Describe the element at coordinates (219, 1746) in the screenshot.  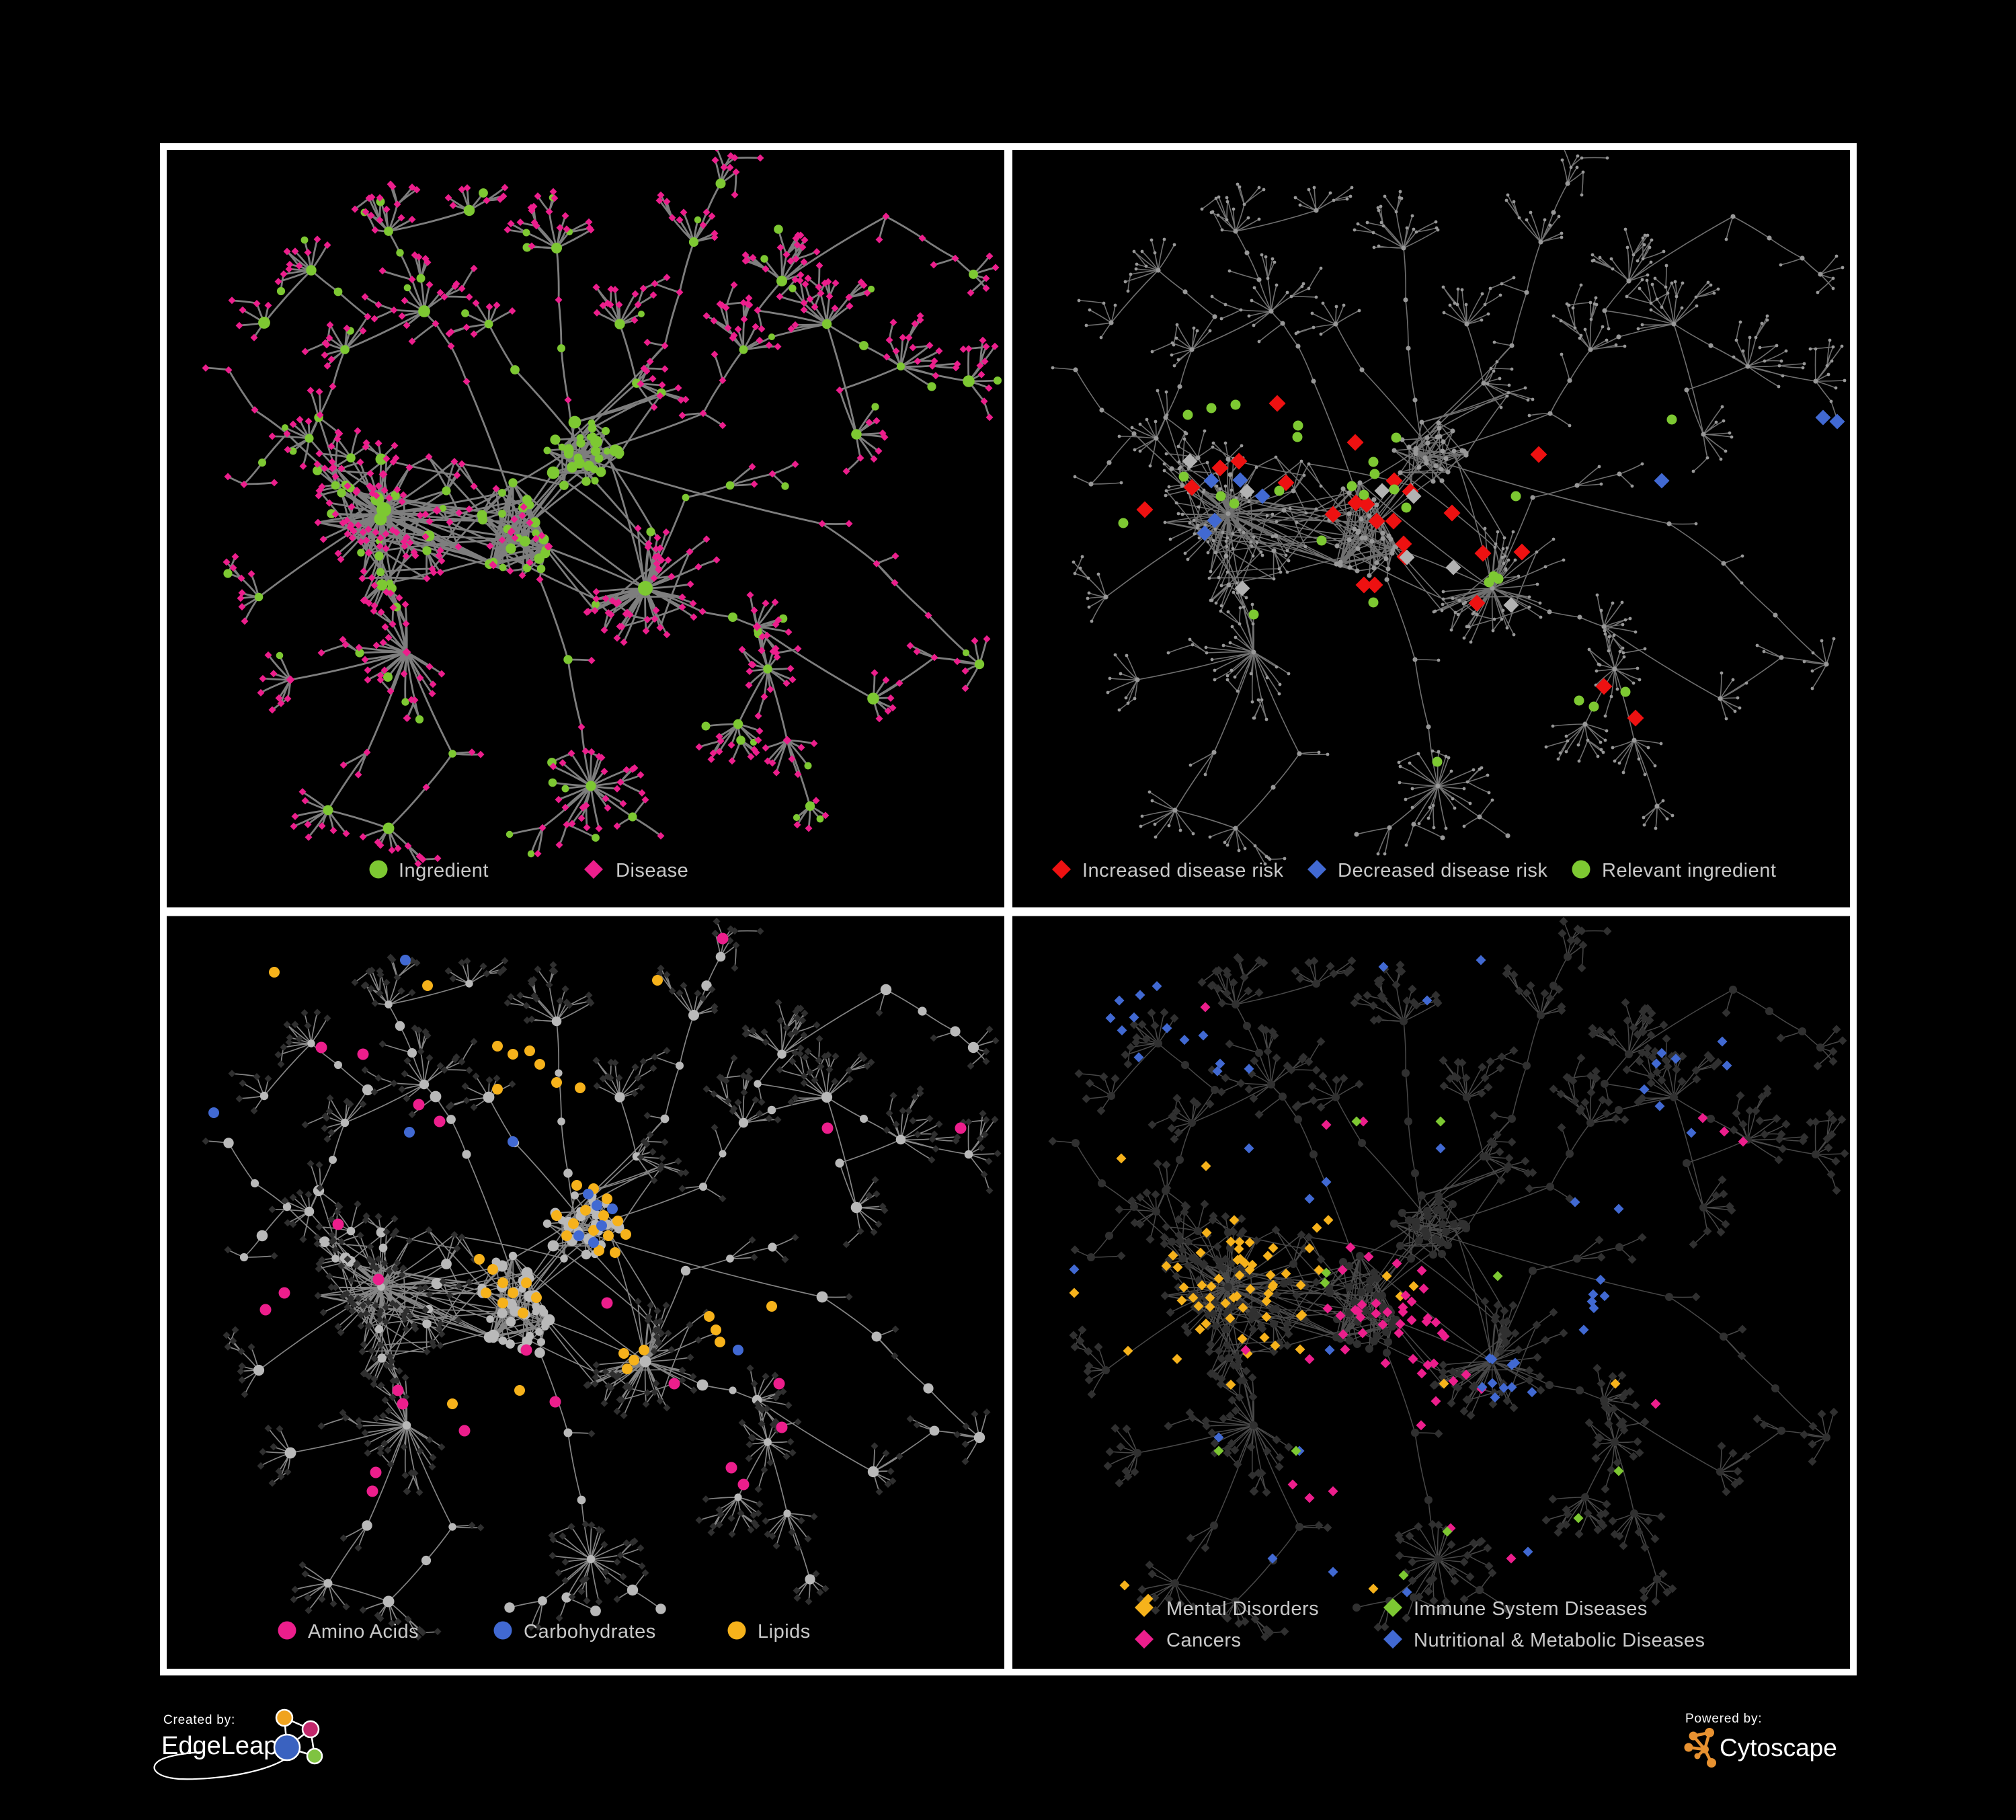
I see `svg-text: EdgeLeap` at that location.